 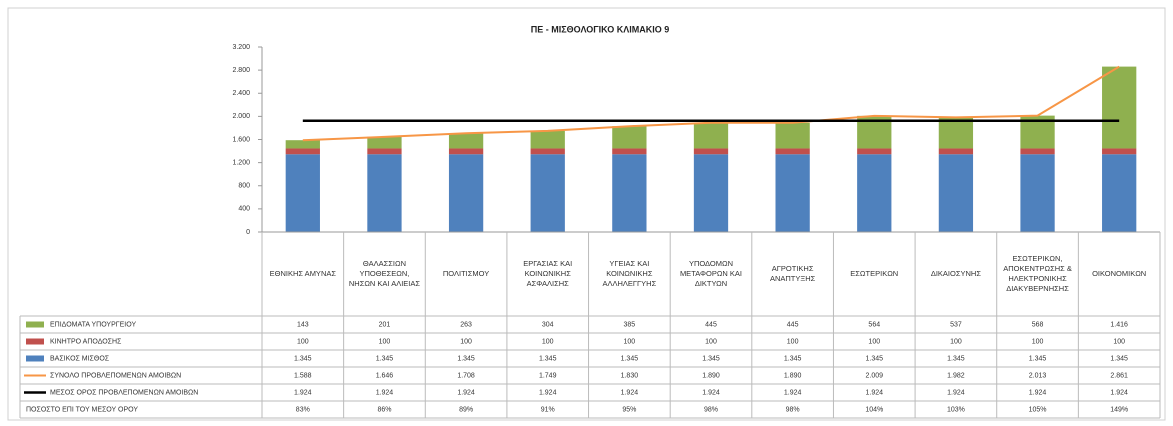 I want to click on y-tick-label: 3.200, so click(x=241, y=47).